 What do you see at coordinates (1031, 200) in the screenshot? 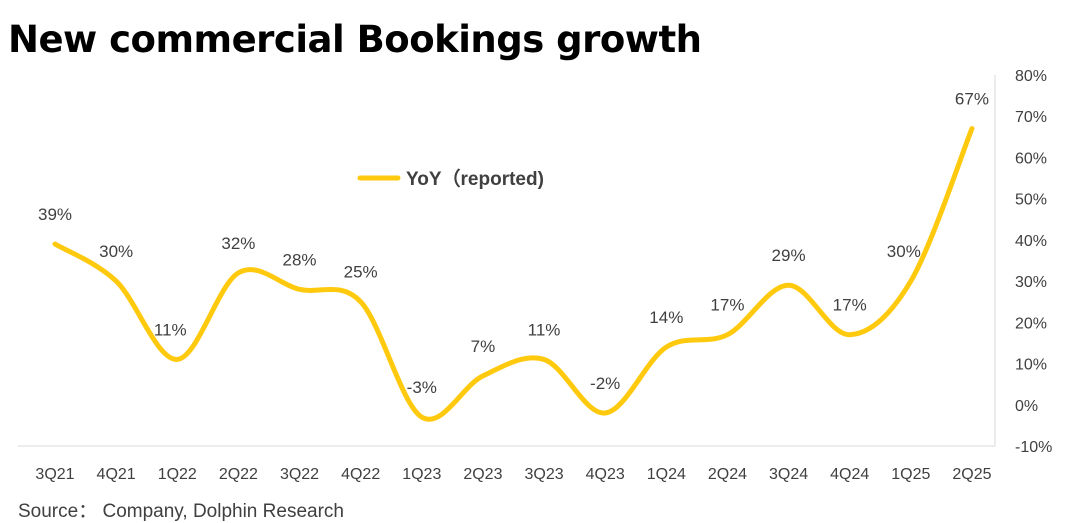
I see `y-tick-label: 50%` at bounding box center [1031, 200].